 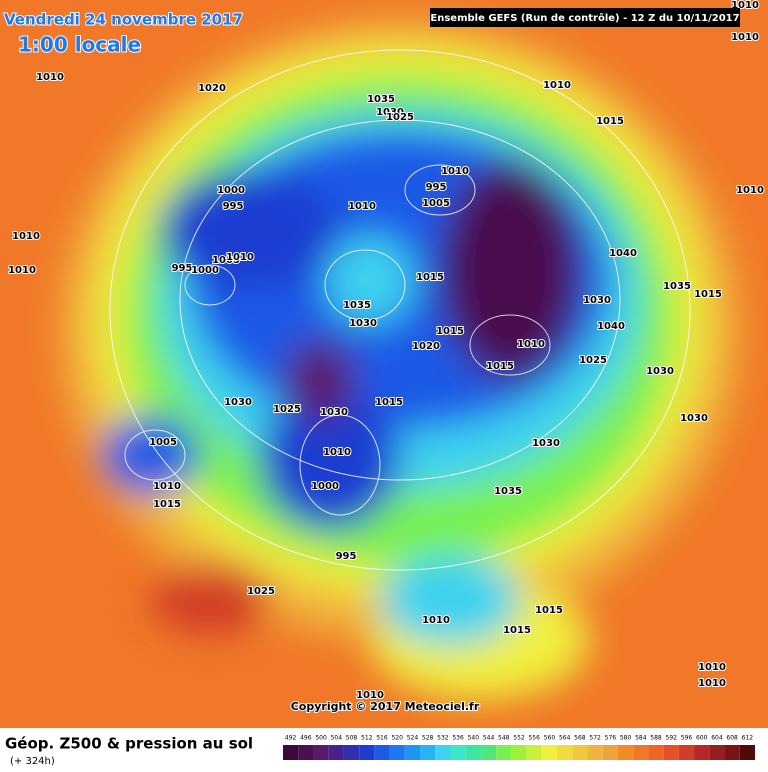 I want to click on scale-label: 492, so click(x=291, y=738).